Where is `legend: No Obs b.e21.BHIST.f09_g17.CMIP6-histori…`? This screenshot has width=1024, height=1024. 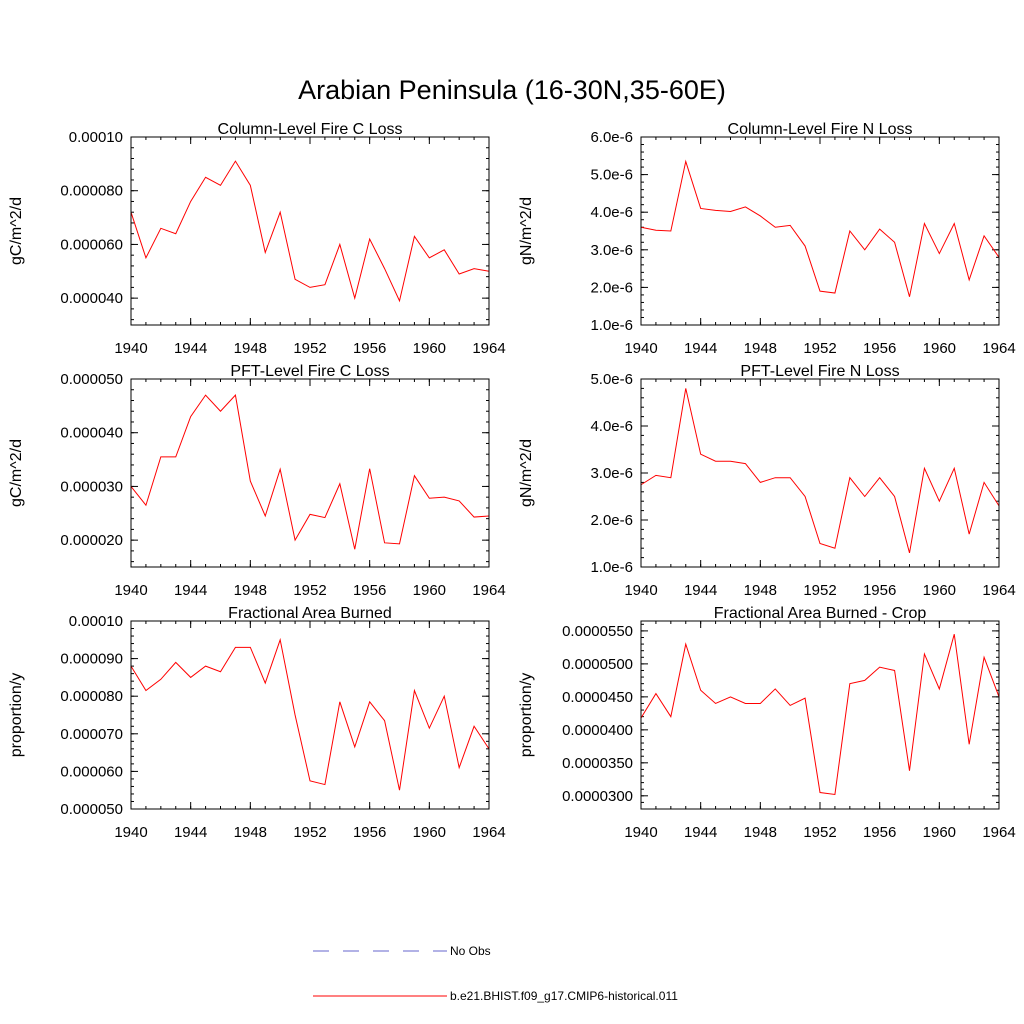
legend: No Obs b.e21.BHIST.f09_g17.CMIP6-histori… is located at coordinates (495, 973).